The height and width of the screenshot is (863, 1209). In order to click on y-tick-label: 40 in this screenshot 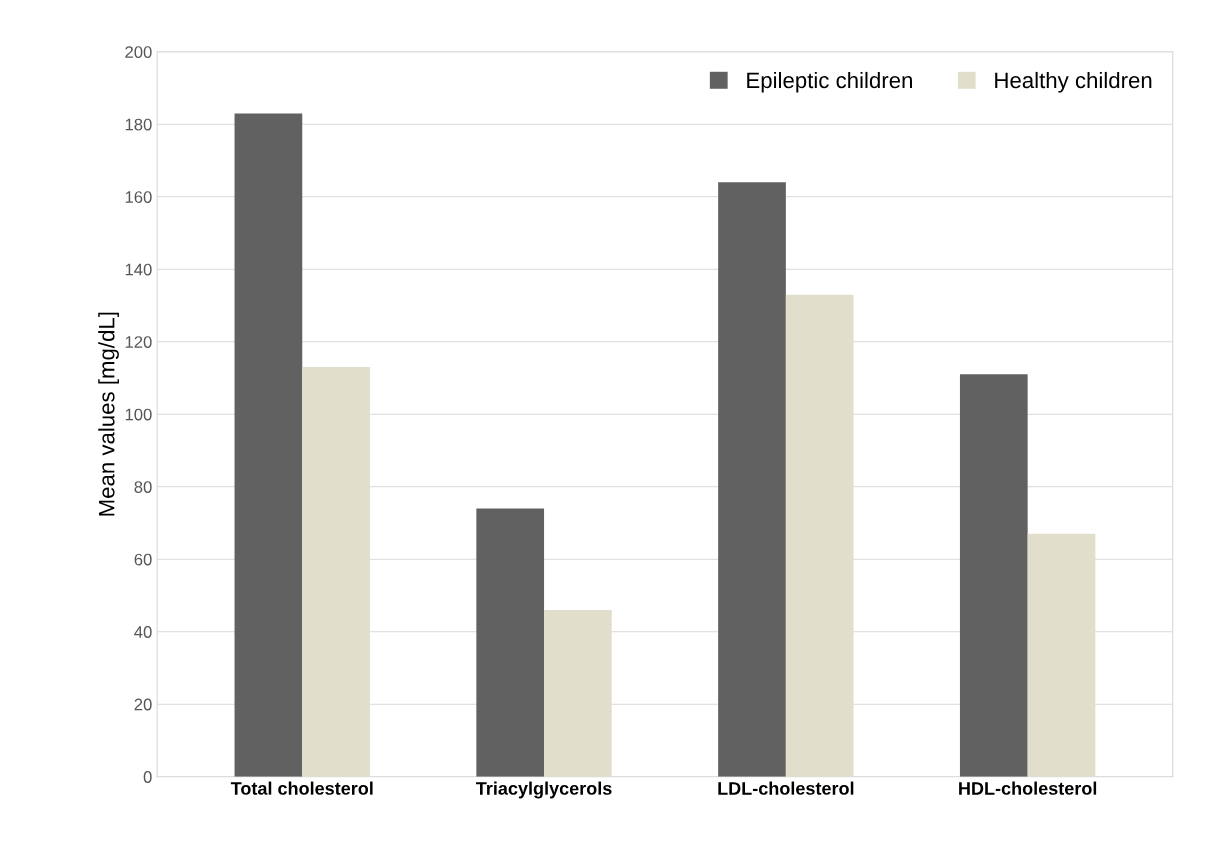, I will do `click(143, 632)`.